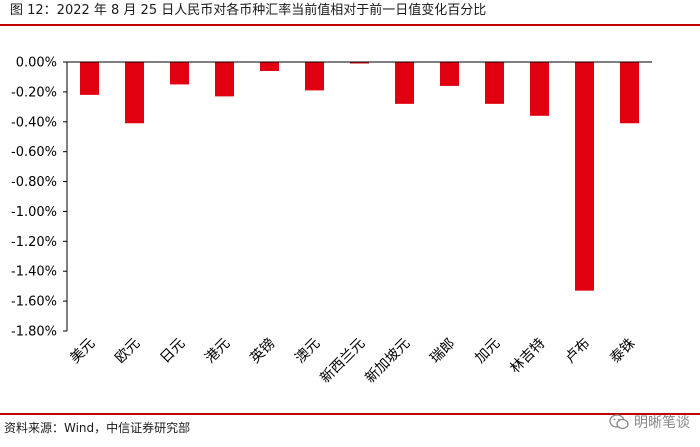 The height and width of the screenshot is (447, 700). What do you see at coordinates (224, 79) in the screenshot?
I see `bar-港元` at bounding box center [224, 79].